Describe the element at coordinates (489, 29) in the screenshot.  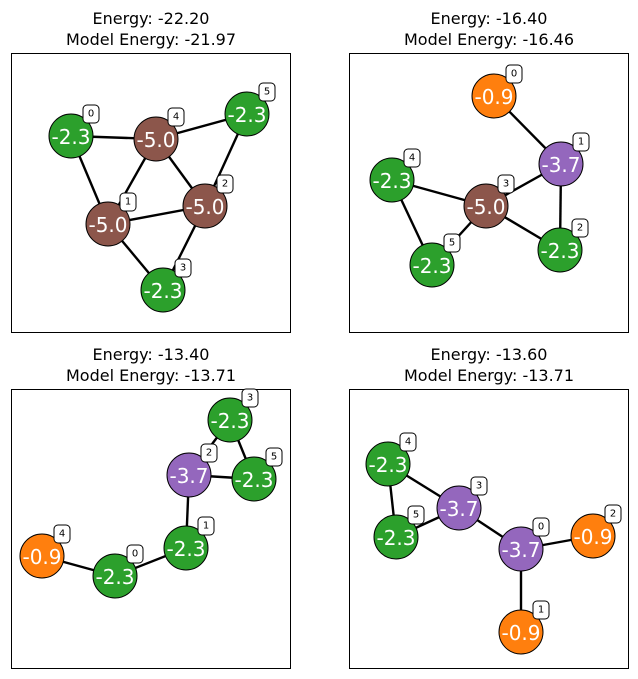
I see `panel-2-title: Energy: -16.40 Model Energy: -16.46` at that location.